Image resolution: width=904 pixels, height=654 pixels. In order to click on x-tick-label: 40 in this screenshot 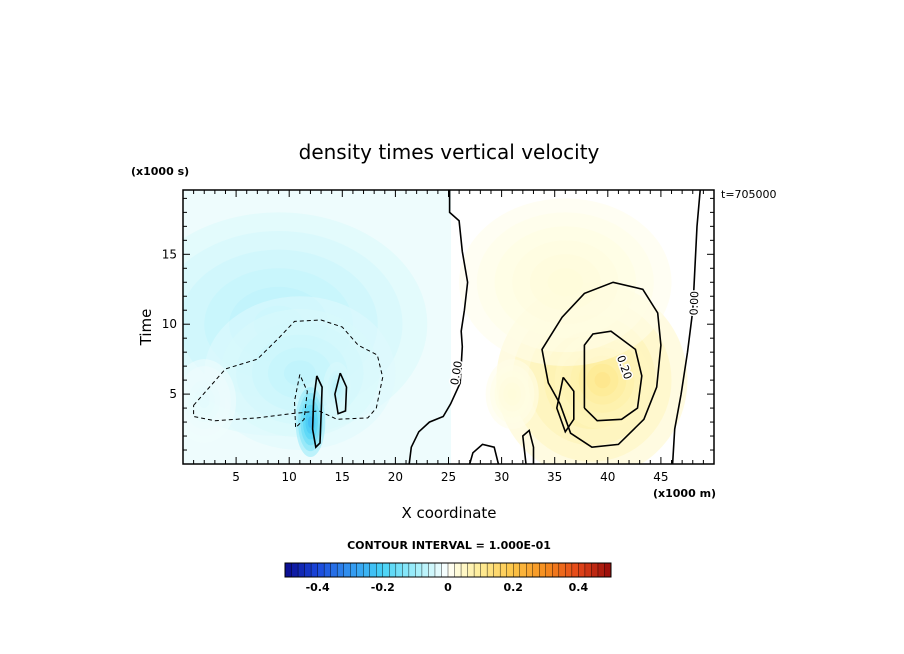, I will do `click(607, 477)`.